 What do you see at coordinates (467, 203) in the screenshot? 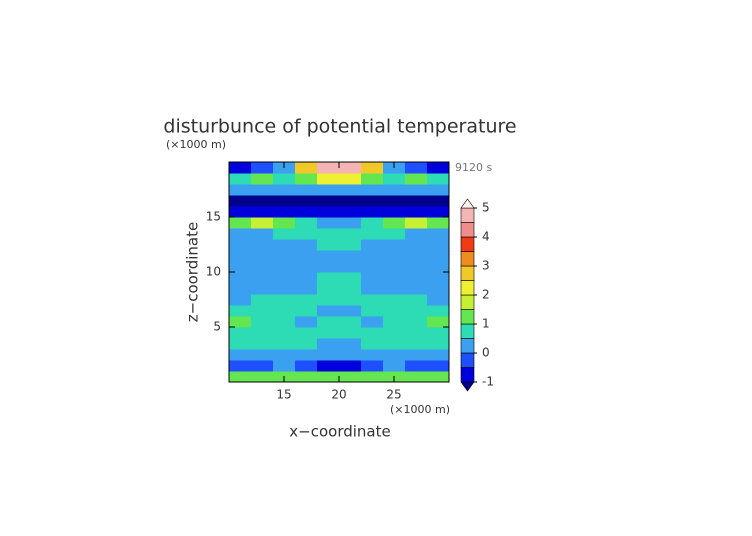
I see `colorbar-over` at bounding box center [467, 203].